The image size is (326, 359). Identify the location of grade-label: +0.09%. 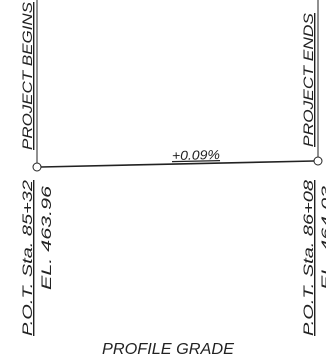
(196, 155).